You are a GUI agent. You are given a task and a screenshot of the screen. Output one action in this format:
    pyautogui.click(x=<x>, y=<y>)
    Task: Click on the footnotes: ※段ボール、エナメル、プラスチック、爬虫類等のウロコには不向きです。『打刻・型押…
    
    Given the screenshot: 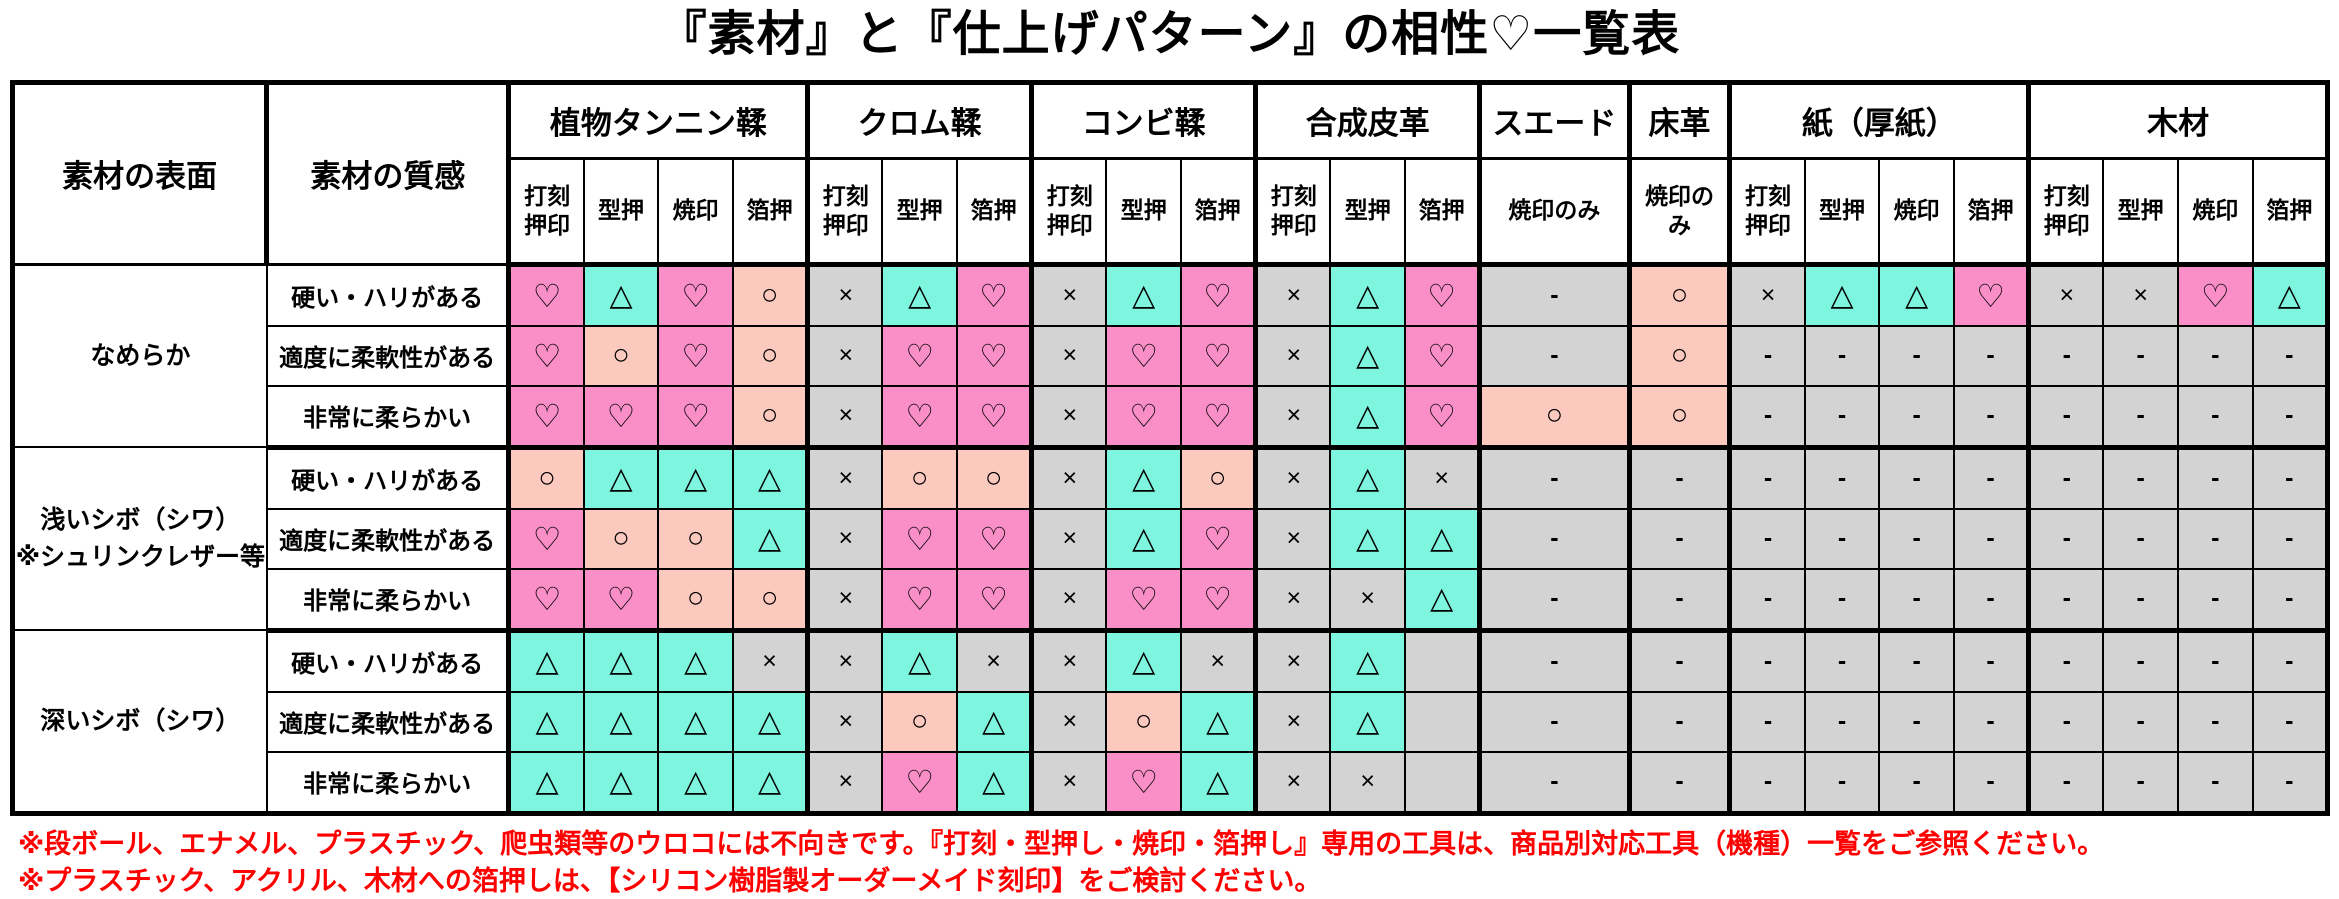 What is the action you would take?
    pyautogui.click(x=1178, y=862)
    